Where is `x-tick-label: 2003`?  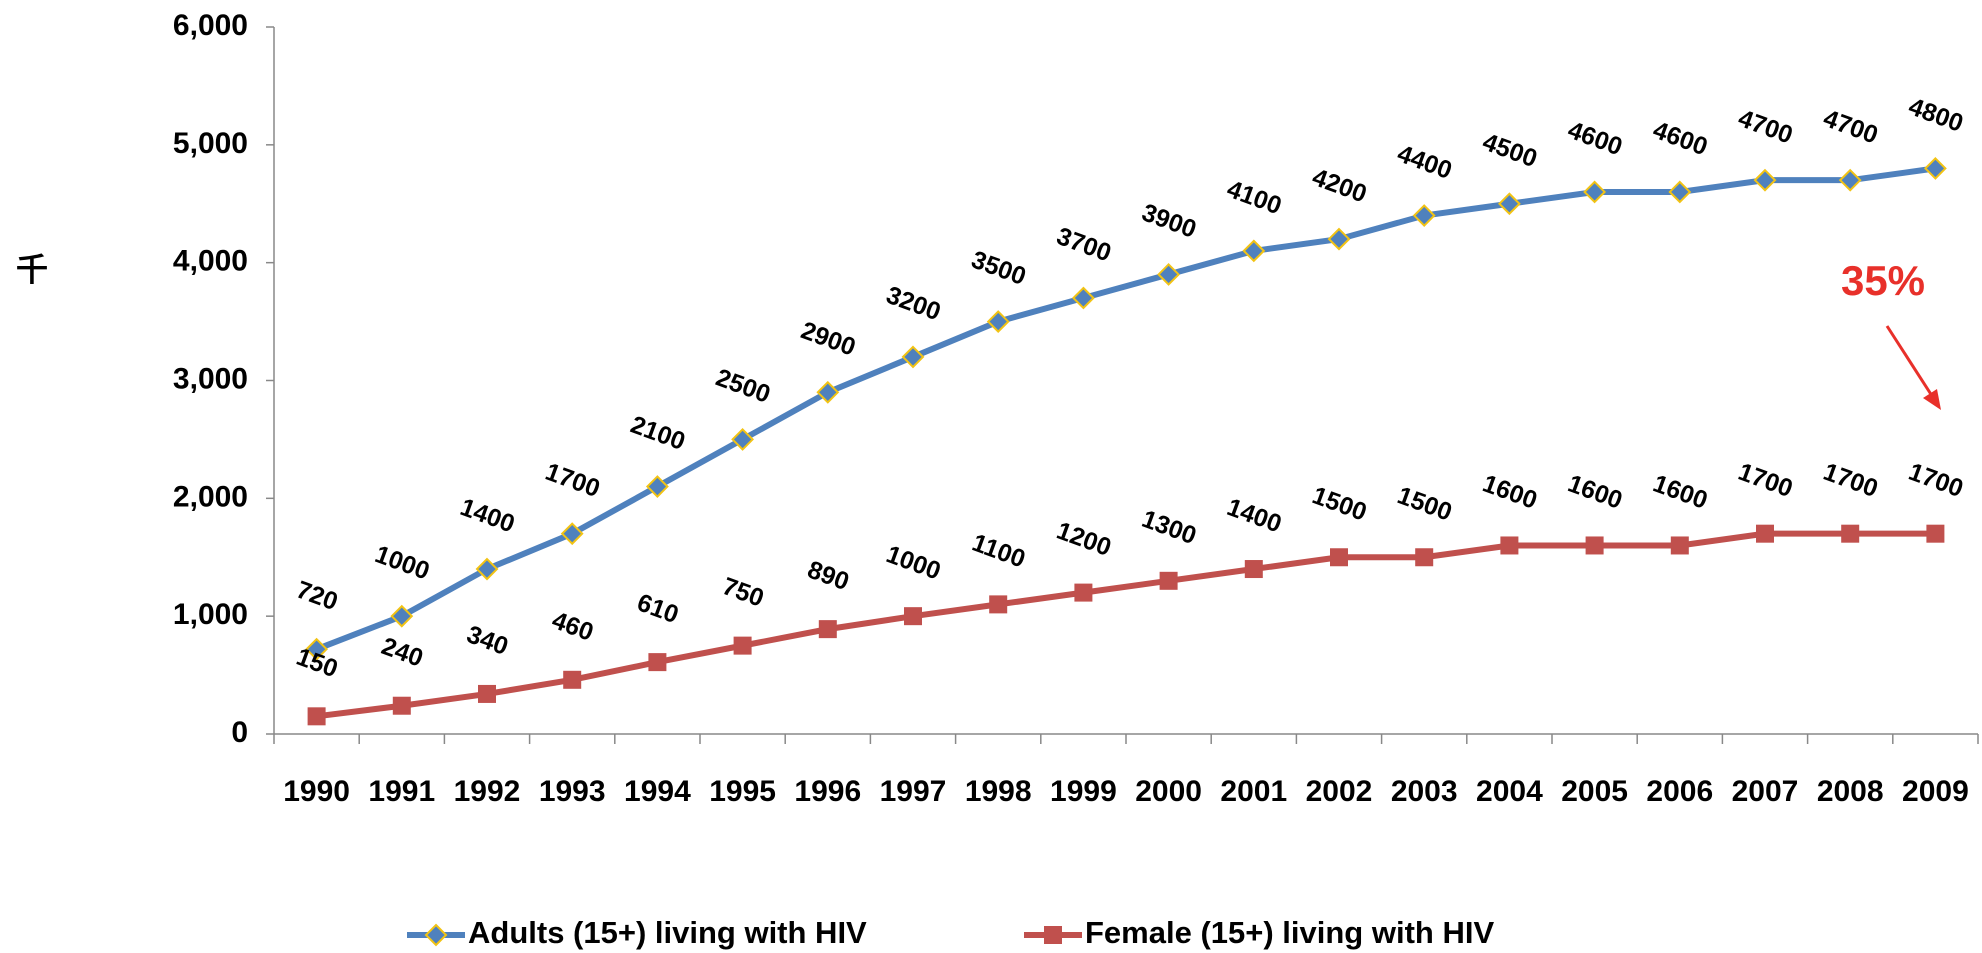 x-tick-label: 2003 is located at coordinates (1424, 791).